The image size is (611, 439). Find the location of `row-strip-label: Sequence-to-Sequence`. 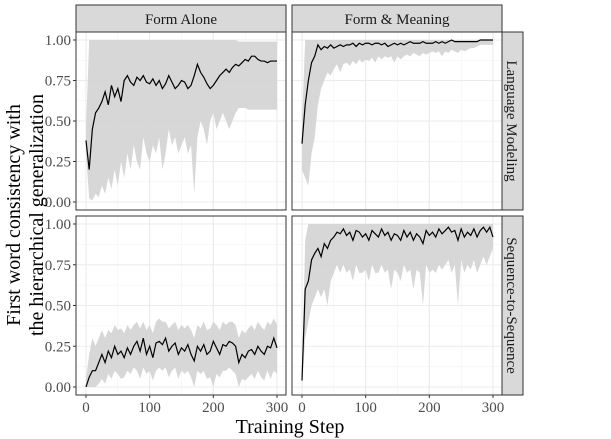

row-strip-label: Sequence-to-Sequence is located at coordinates (511, 305).